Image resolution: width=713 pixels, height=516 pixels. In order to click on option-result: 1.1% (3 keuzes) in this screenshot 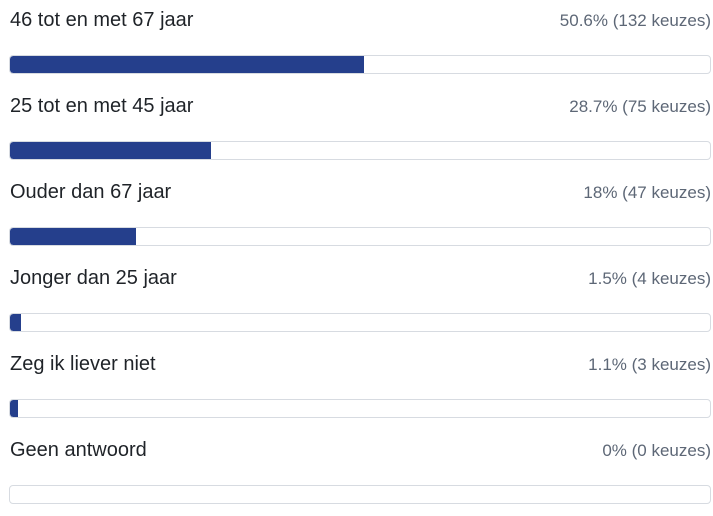, I will do `click(649, 364)`.